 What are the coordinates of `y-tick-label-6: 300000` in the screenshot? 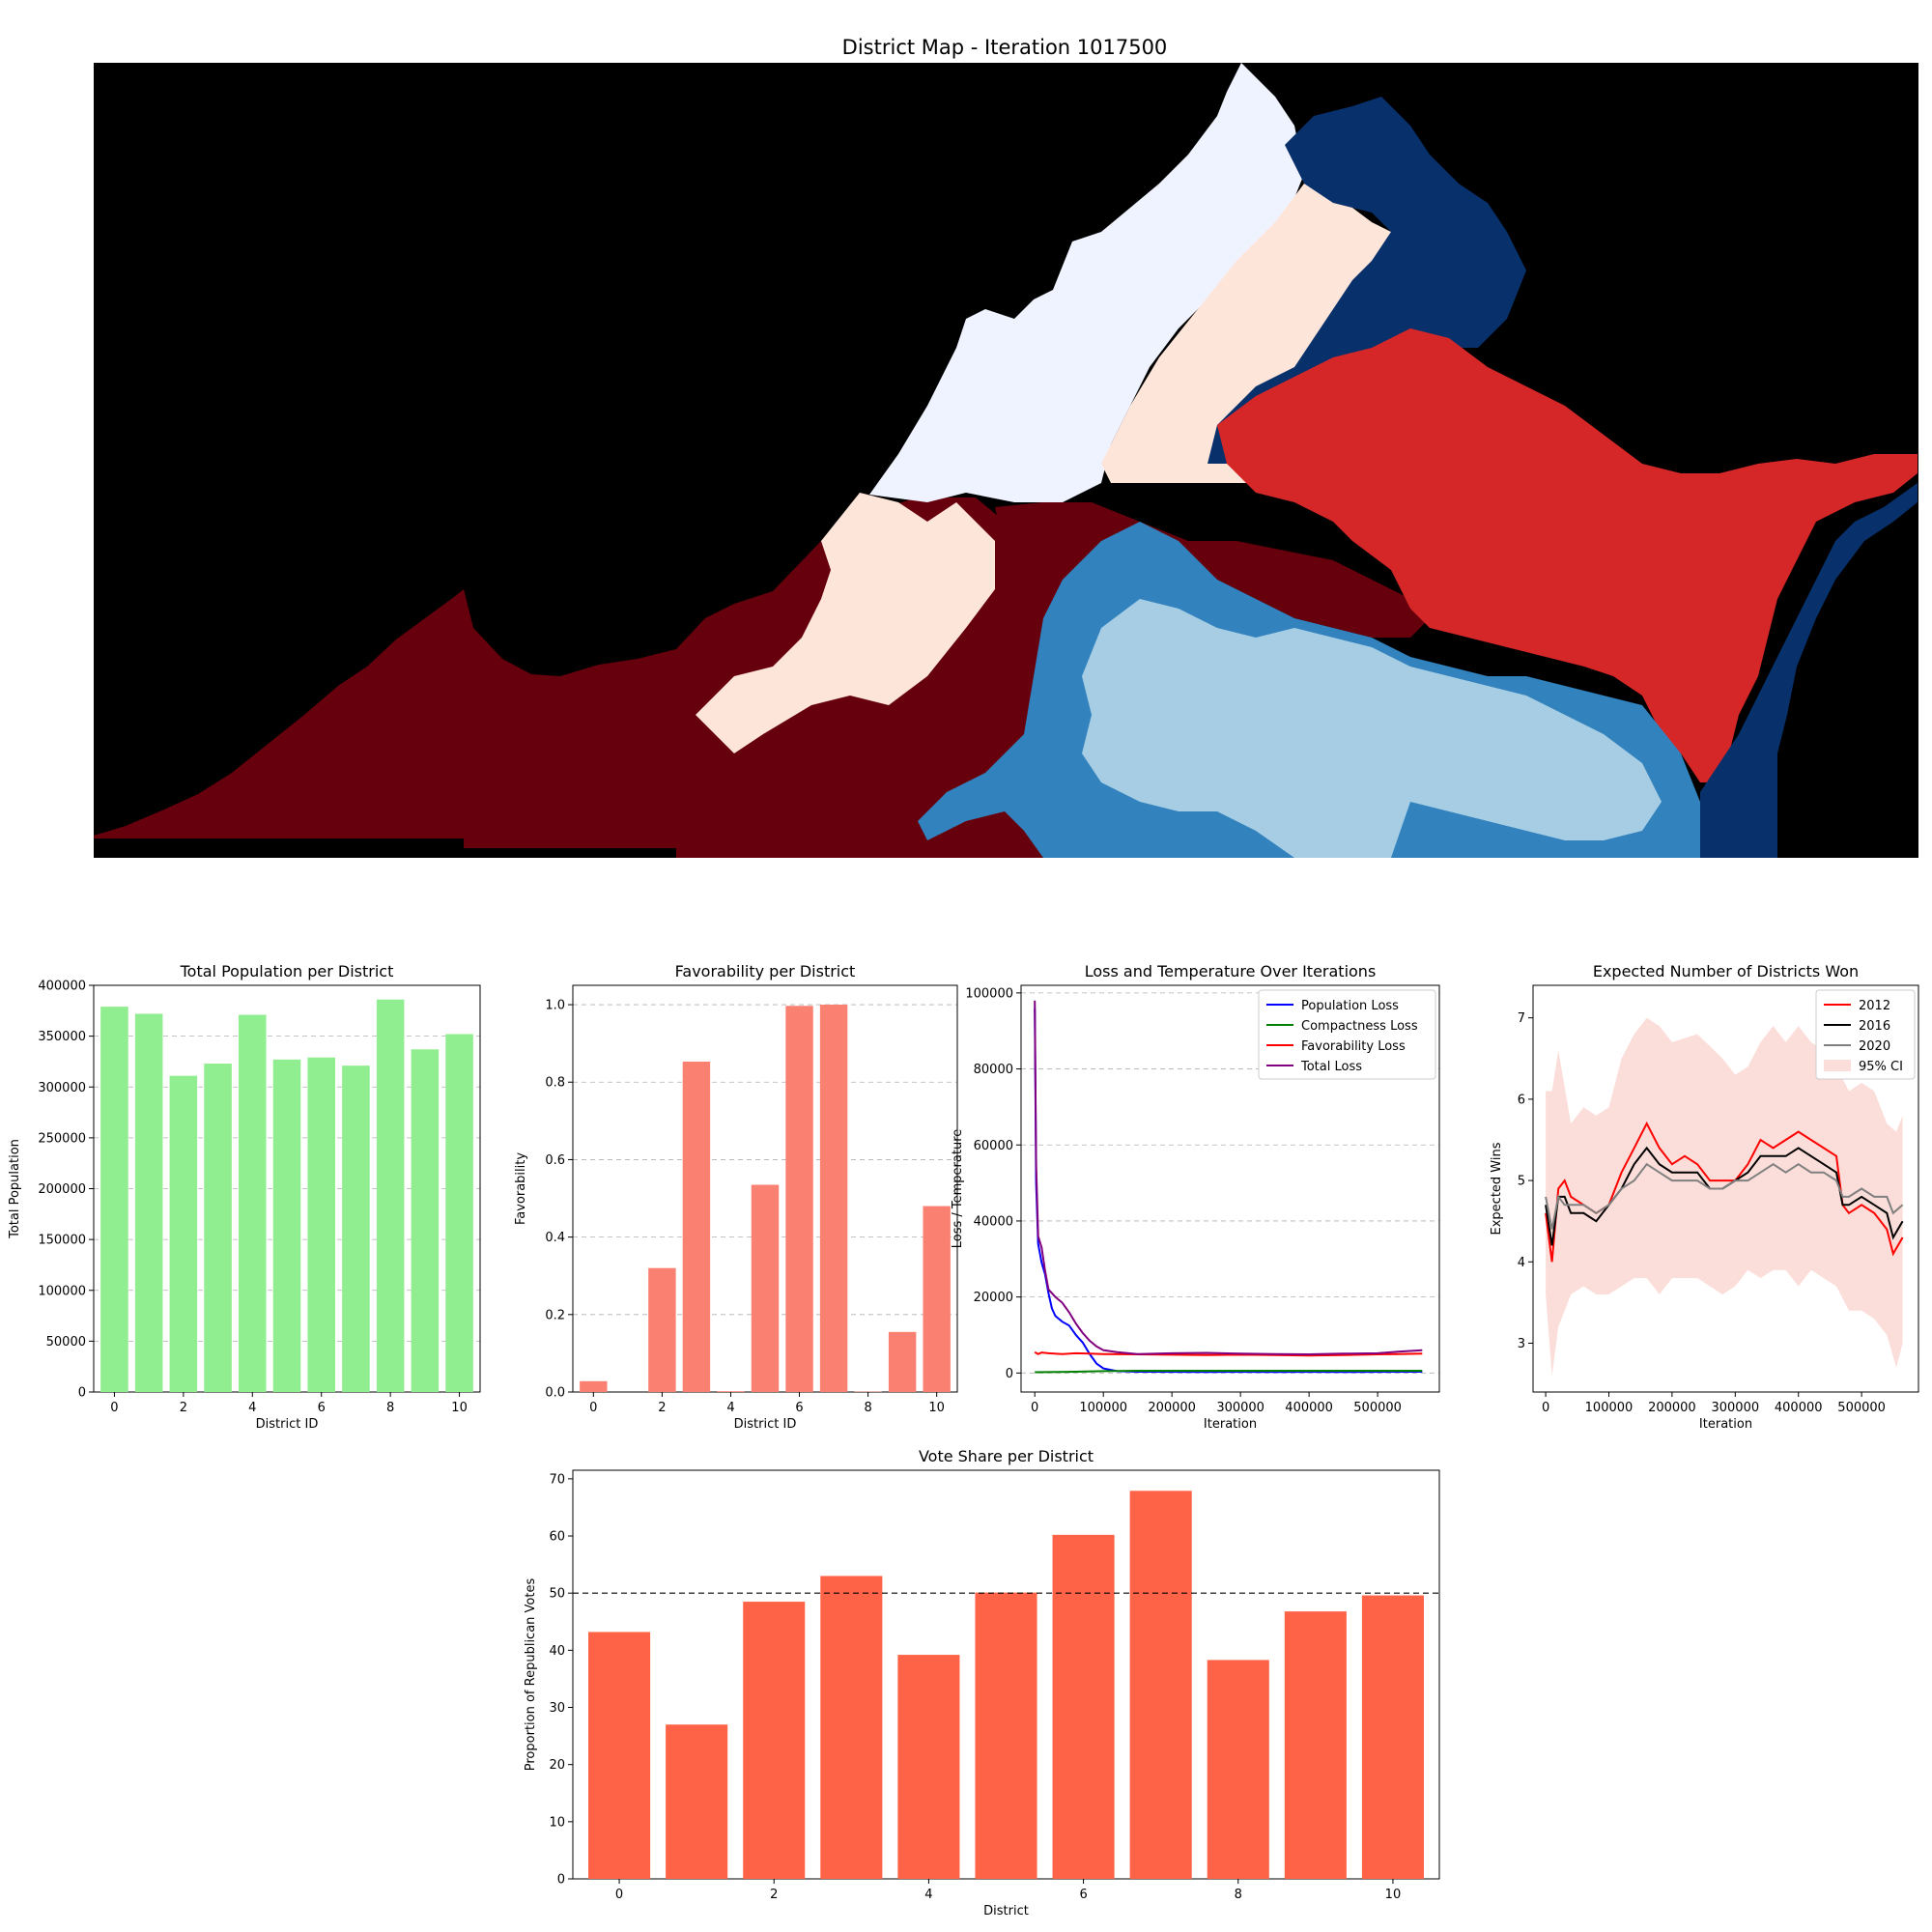 It's located at (62, 1088).